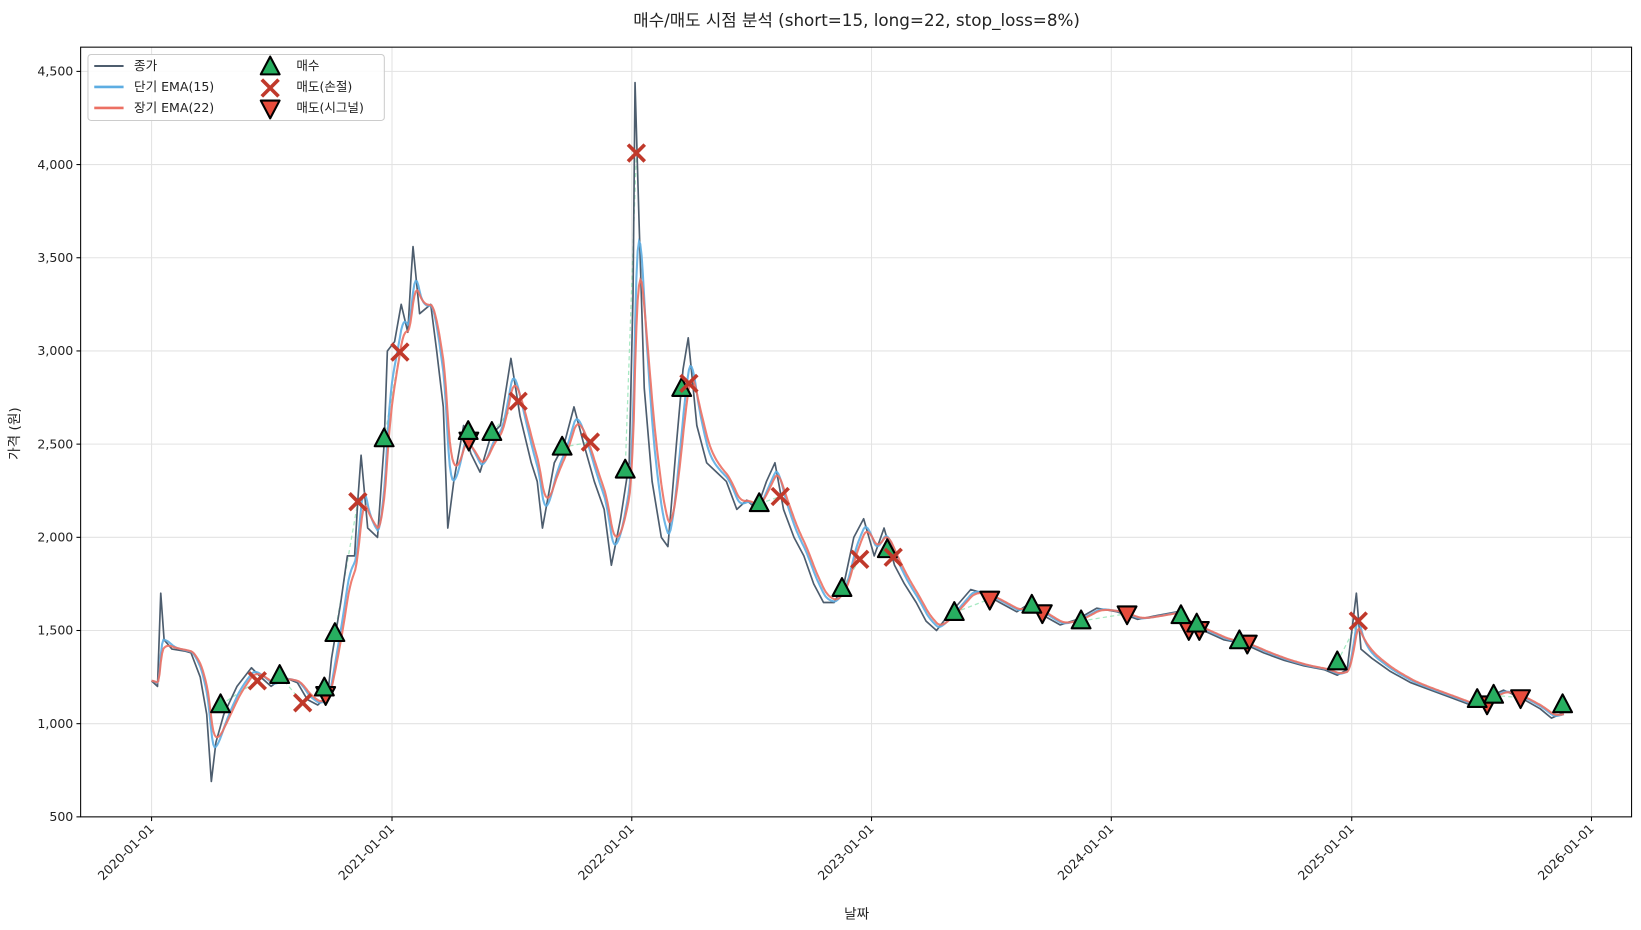  Describe the element at coordinates (366, 852) in the screenshot. I see `x-tick-label: 2021-01-01` at that location.